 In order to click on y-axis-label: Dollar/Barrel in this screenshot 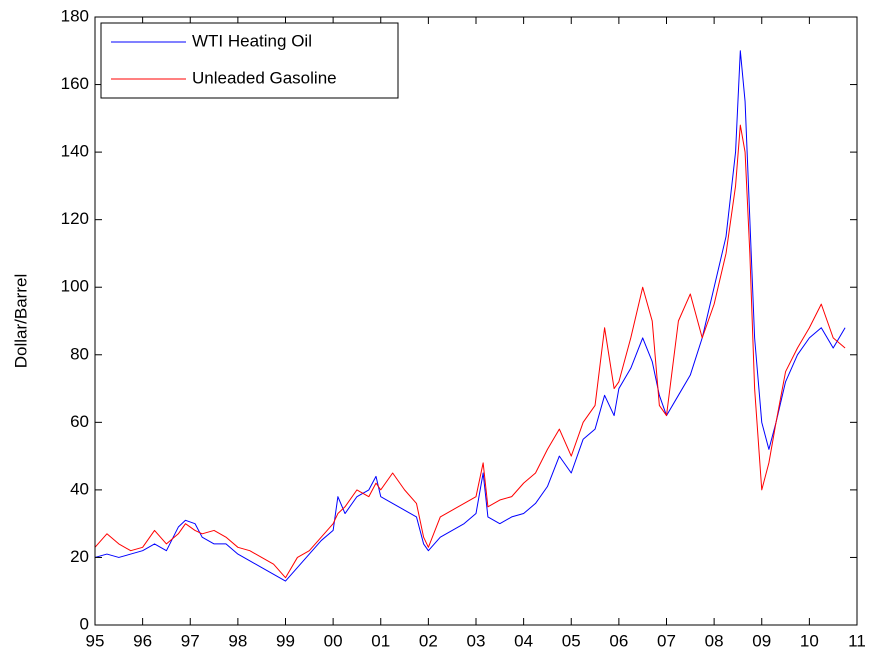, I will do `click(20, 321)`.